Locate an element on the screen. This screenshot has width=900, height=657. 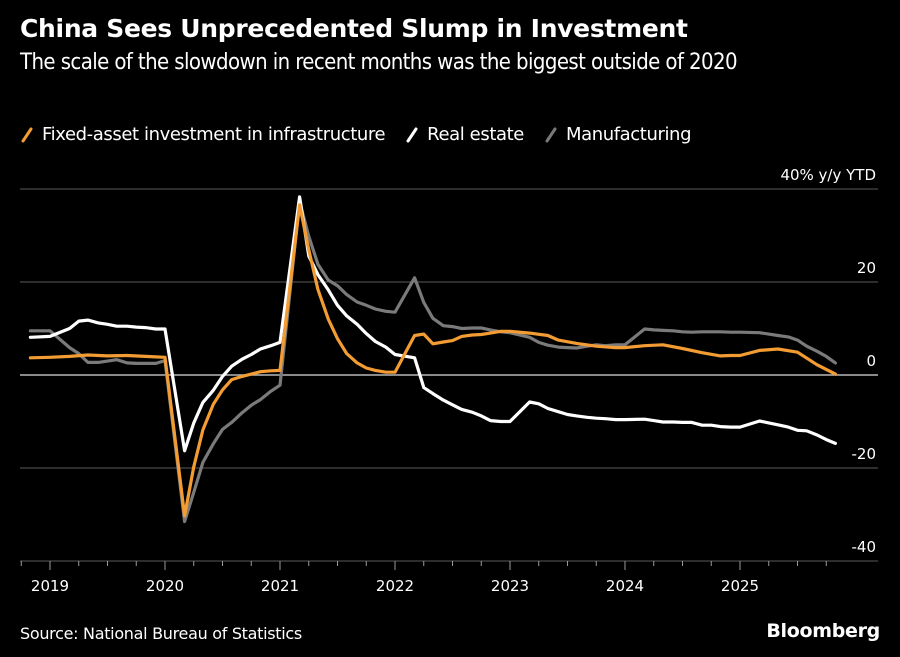
x-axis: 2019 2020 2021 2022 2023 2024 2025 is located at coordinates (423, 578).